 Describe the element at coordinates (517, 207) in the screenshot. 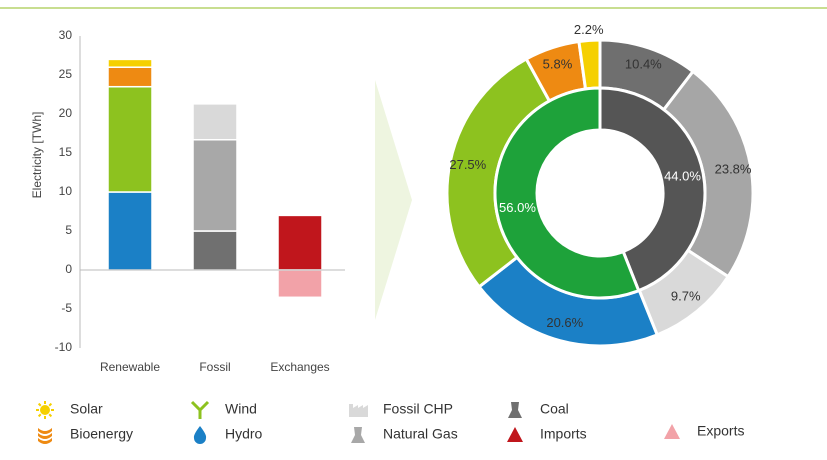

I see `value-label: 56.0%` at that location.